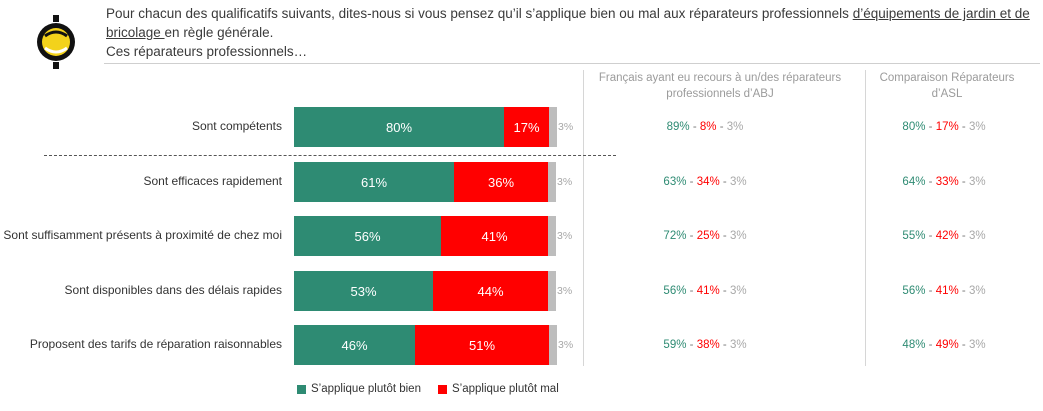  I want to click on bar-segment-bad: 17%, so click(526, 127).